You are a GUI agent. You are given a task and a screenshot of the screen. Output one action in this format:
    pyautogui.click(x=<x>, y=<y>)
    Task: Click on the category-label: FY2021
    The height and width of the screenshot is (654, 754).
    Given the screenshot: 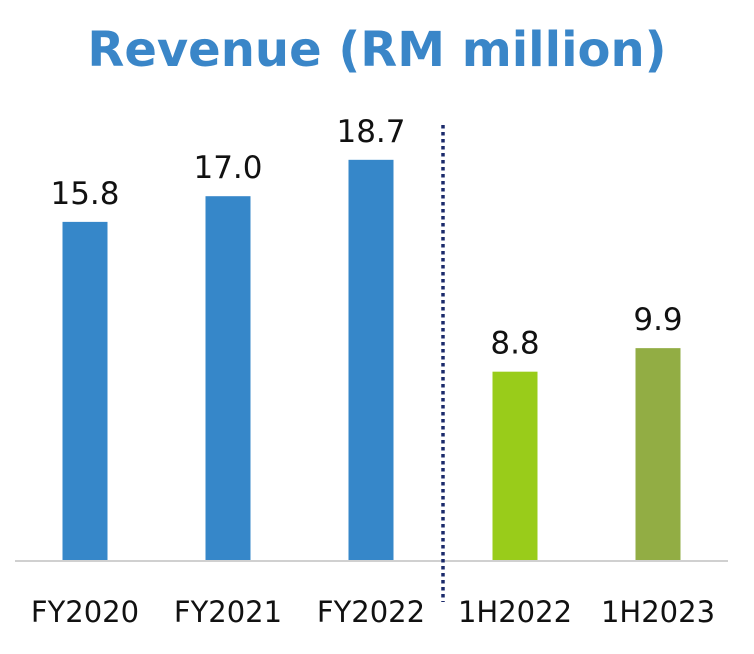 What is the action you would take?
    pyautogui.click(x=228, y=612)
    